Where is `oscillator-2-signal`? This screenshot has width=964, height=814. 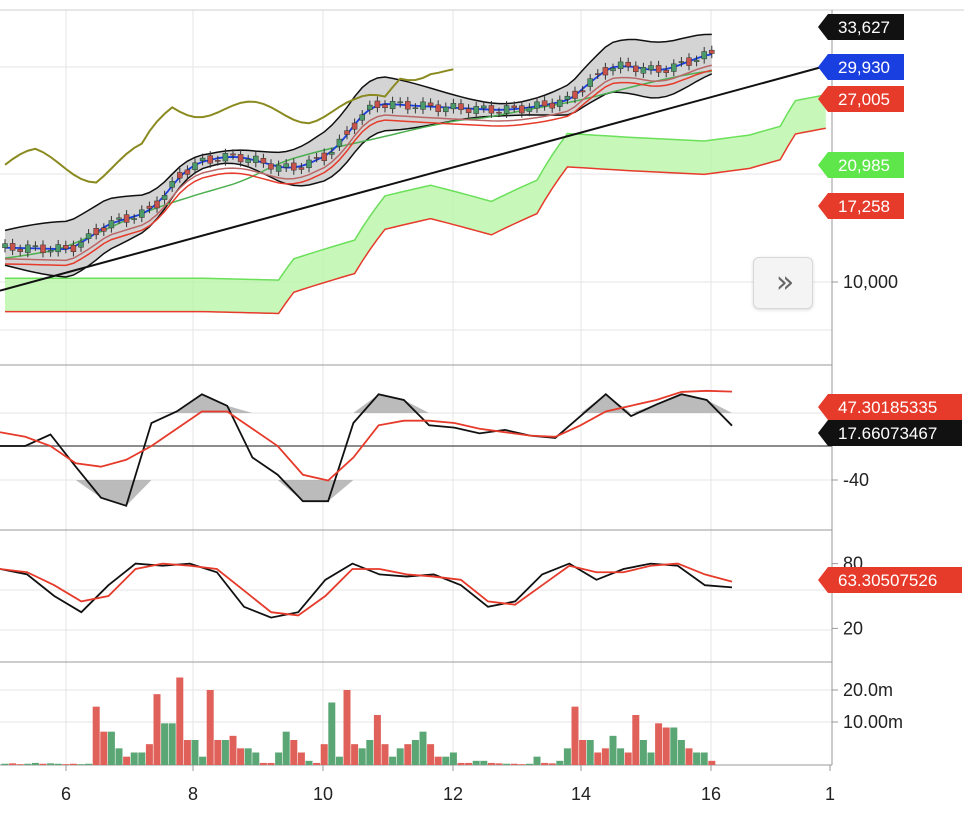
oscillator-2-signal is located at coordinates (366, 589).